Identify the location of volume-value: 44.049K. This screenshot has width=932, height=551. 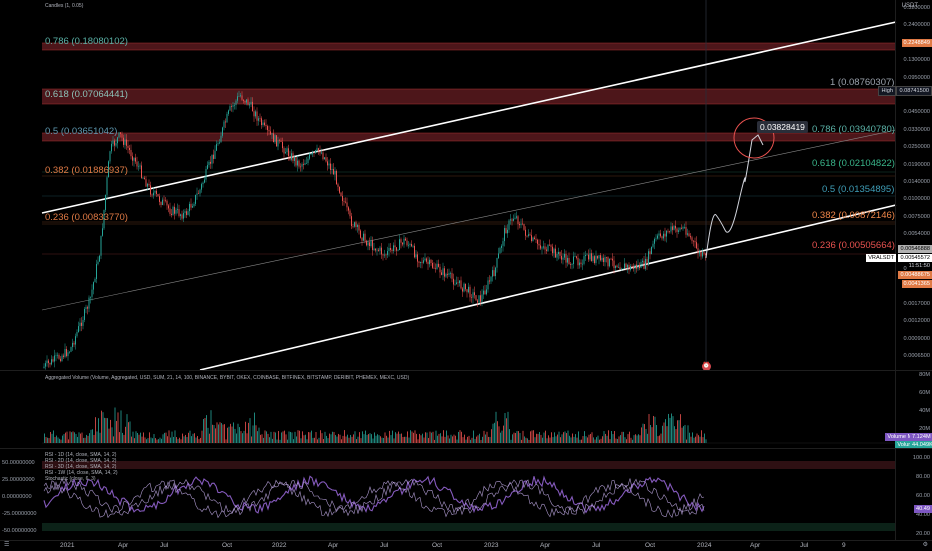
(921, 445).